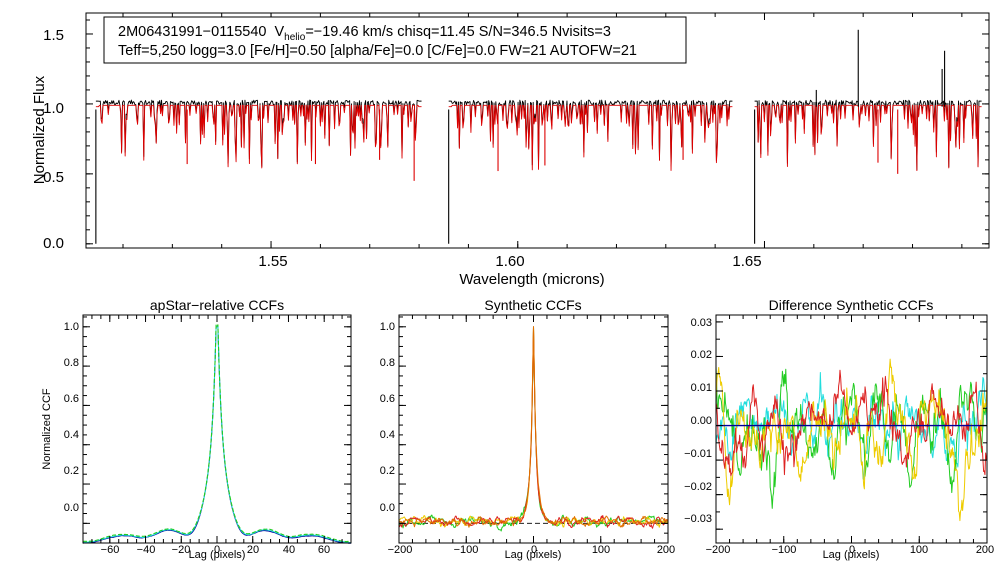  What do you see at coordinates (698, 519) in the screenshot?
I see `ccf3-ytick-label: −0.03` at bounding box center [698, 519].